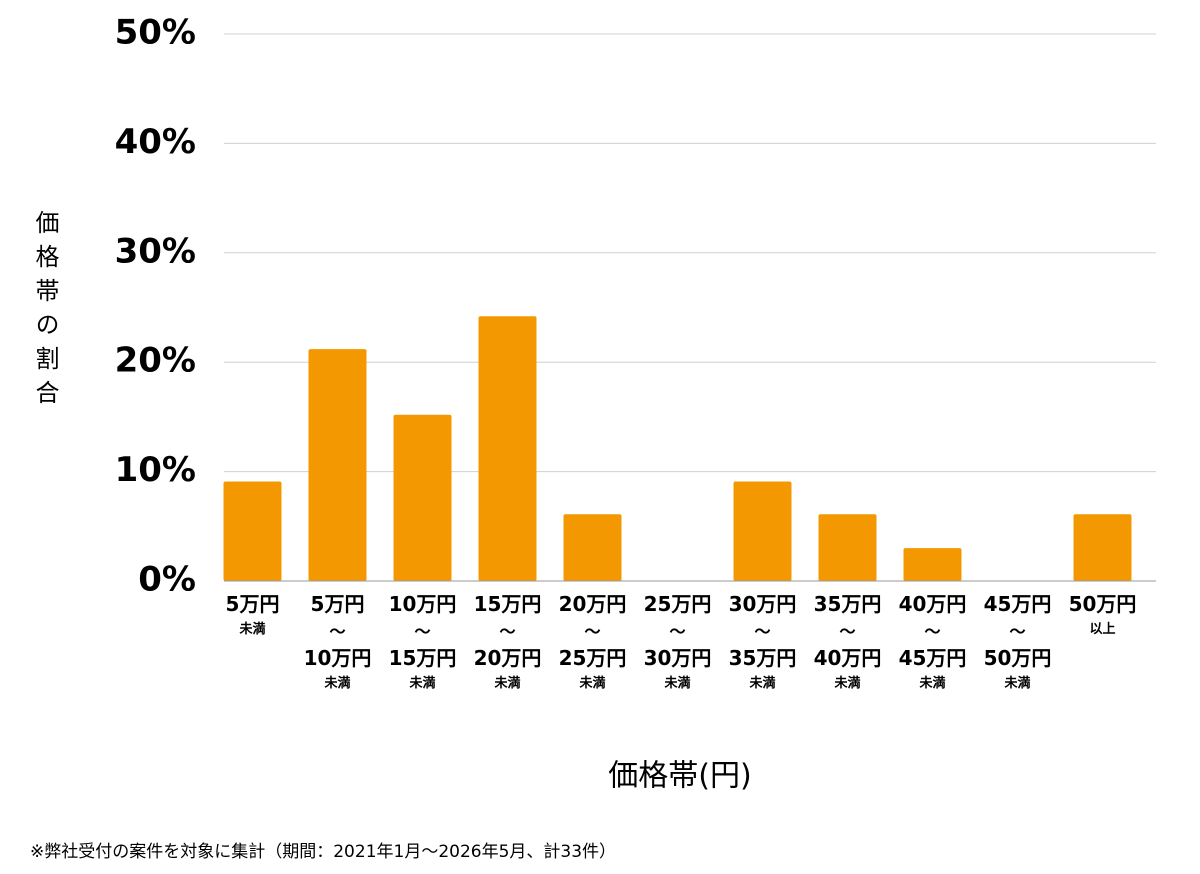 The image size is (1200, 874). What do you see at coordinates (508, 641) in the screenshot?
I see `x-tick-label: 15万円〜 20万円未満` at bounding box center [508, 641].